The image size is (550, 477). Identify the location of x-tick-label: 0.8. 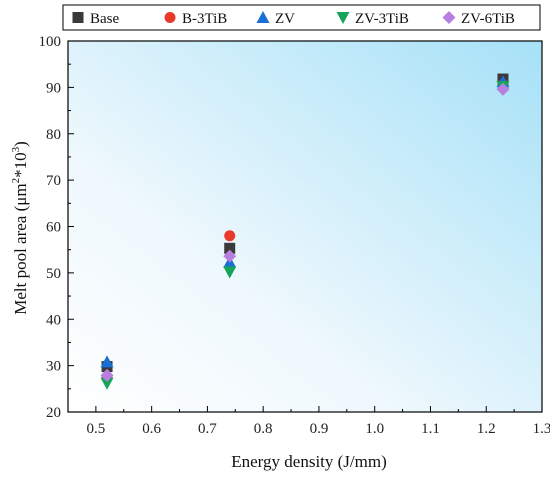
(263, 429).